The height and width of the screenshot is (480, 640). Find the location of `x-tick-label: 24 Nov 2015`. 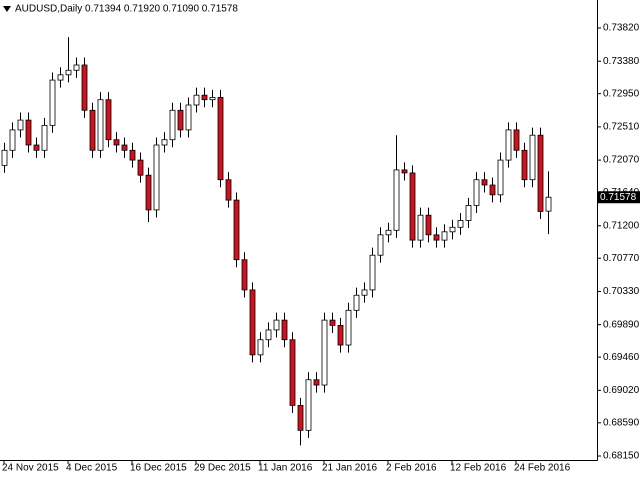

x-tick-label: 24 Nov 2015 is located at coordinates (30, 468).